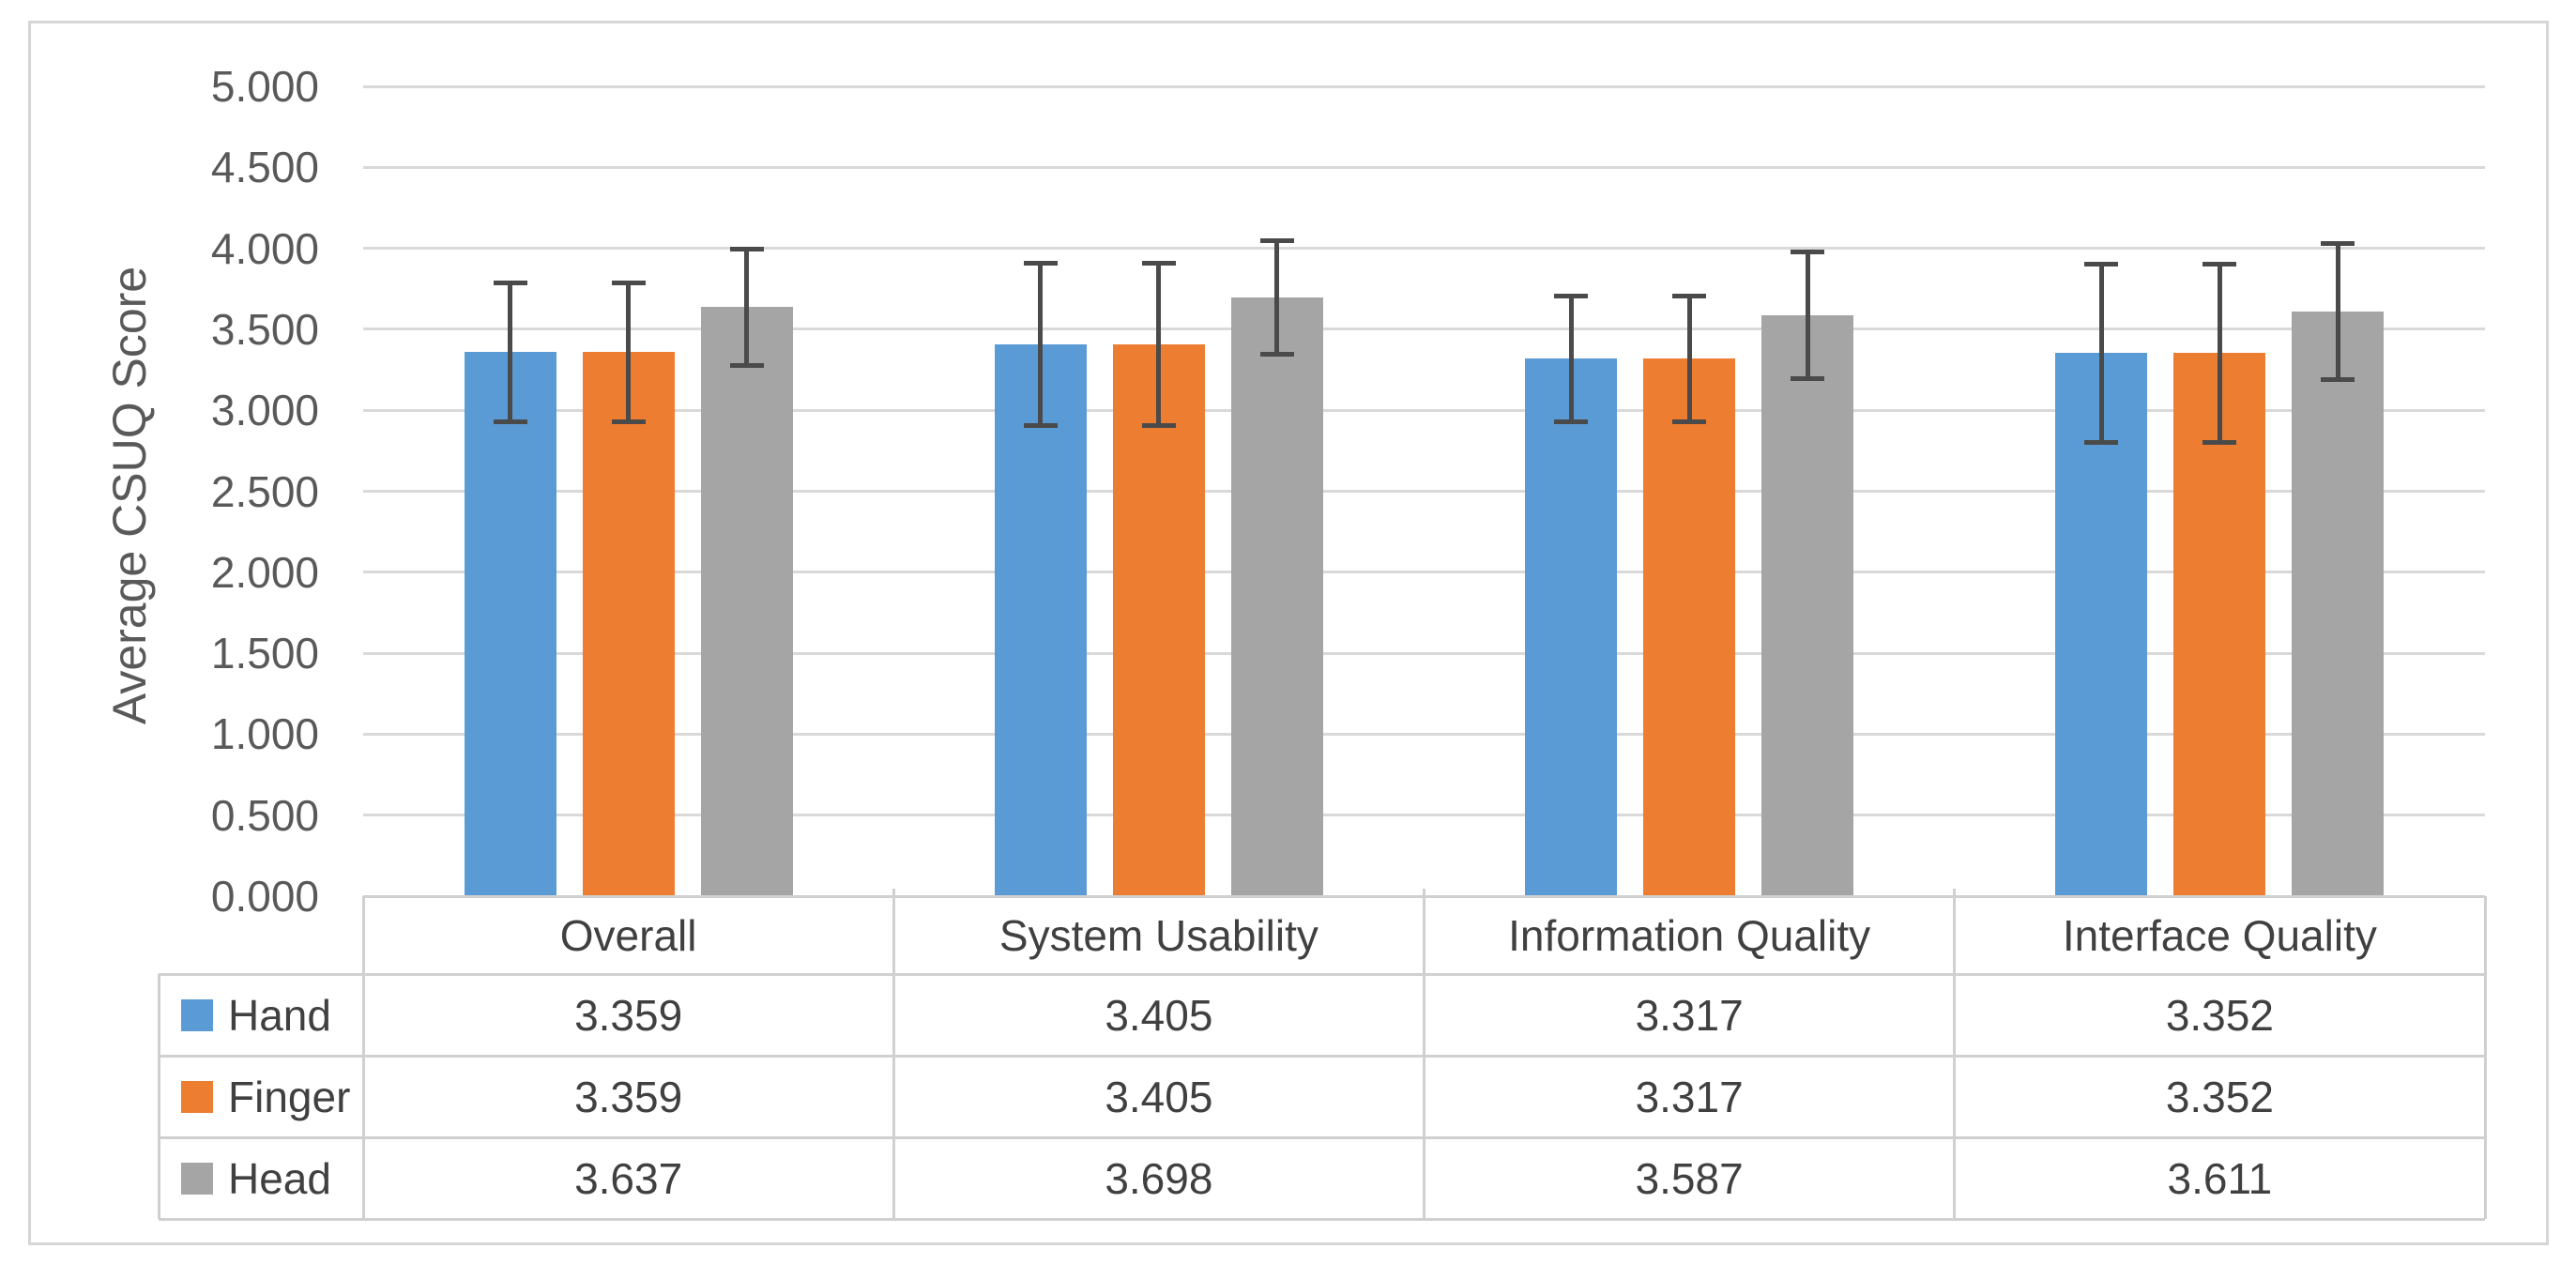 The width and height of the screenshot is (2576, 1264). What do you see at coordinates (628, 1178) in the screenshot?
I see `table-cell-head-overall: 3.637` at bounding box center [628, 1178].